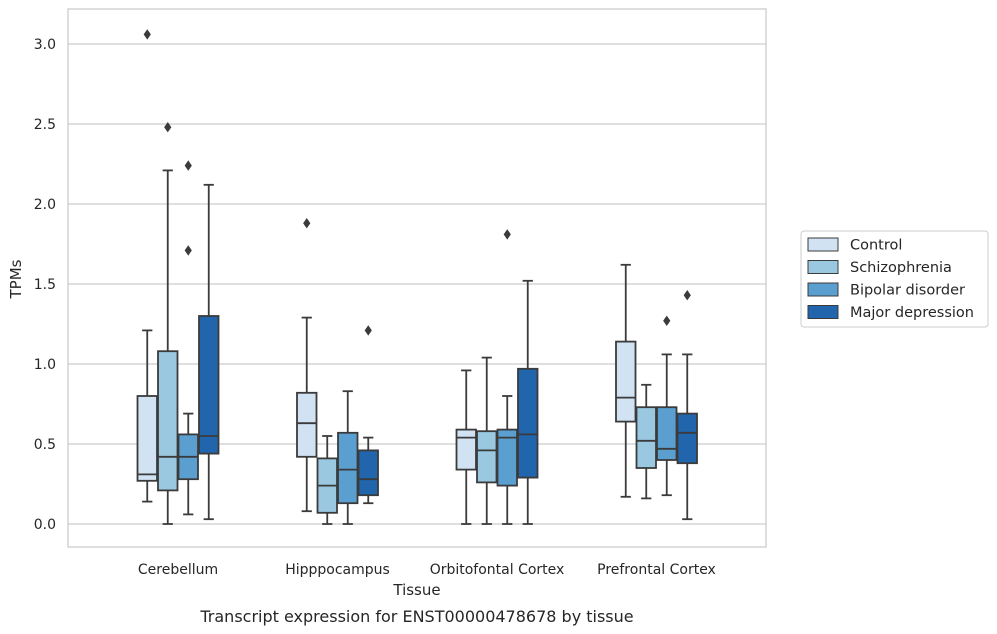 The image size is (997, 634). Describe the element at coordinates (876, 246) in the screenshot. I see `legend-label: Control` at that location.